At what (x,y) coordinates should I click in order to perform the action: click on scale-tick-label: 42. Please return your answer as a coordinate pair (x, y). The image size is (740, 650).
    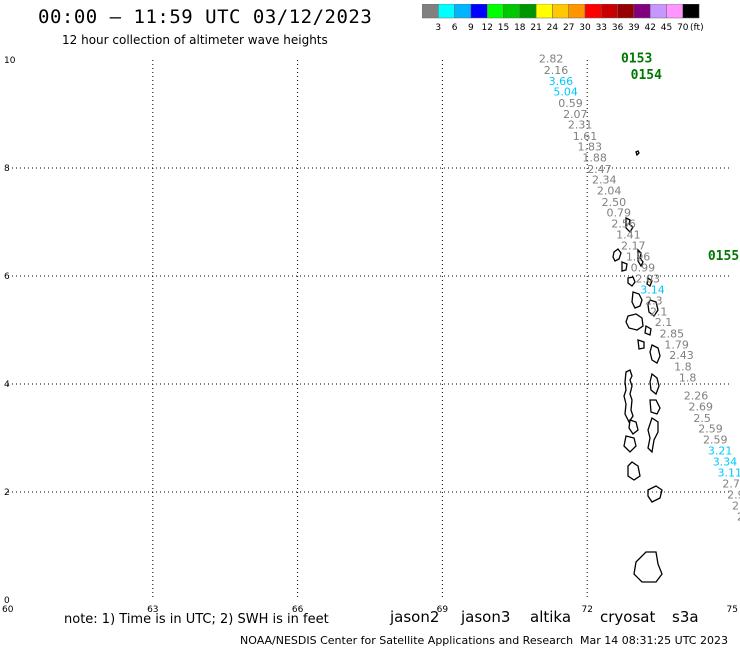
    Looking at the image, I should click on (649, 28).